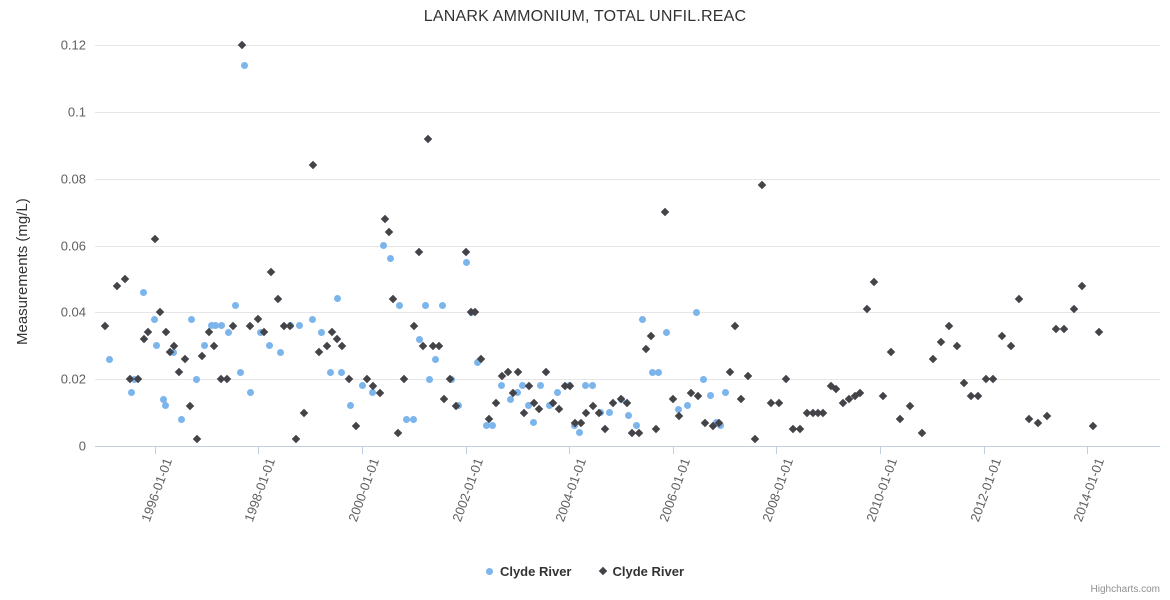 The height and width of the screenshot is (600, 1170). What do you see at coordinates (528, 571) in the screenshot?
I see `legend-item-1: Clyde River` at bounding box center [528, 571].